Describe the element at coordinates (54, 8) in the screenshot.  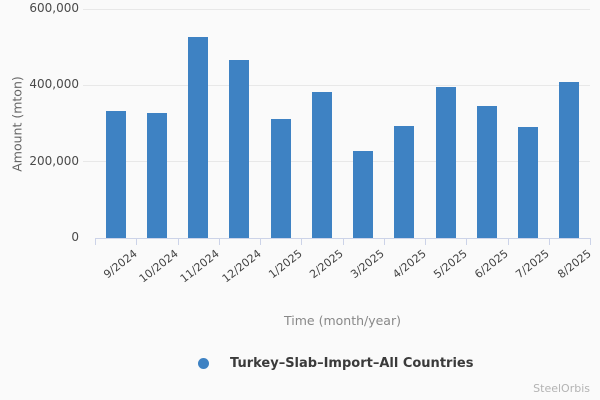
I see `y-tick-label: 600,000` at that location.